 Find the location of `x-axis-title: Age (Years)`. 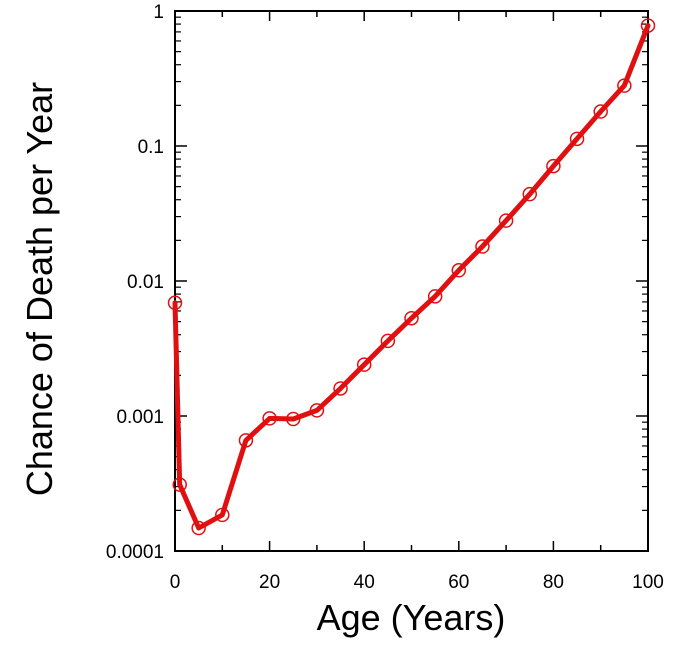

x-axis-title: Age (Years) is located at coordinates (411, 617).